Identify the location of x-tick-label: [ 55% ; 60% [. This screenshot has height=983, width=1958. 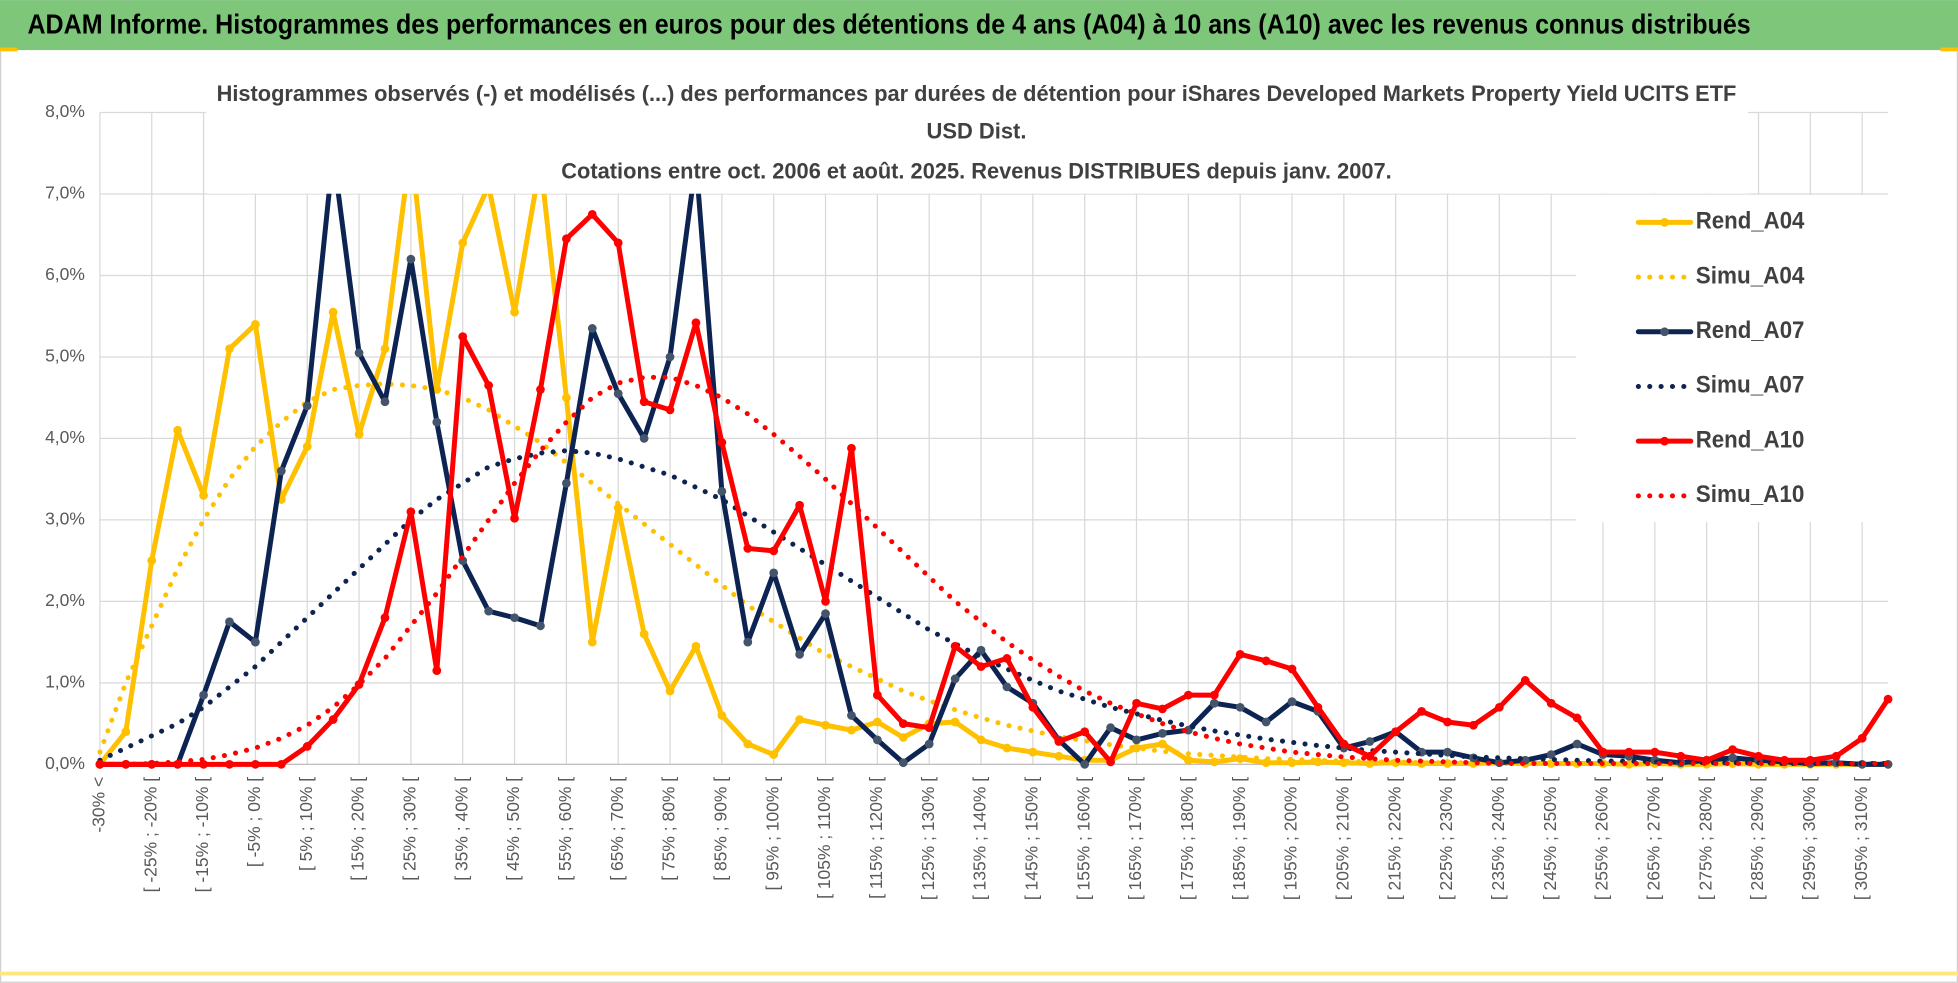
(565, 829).